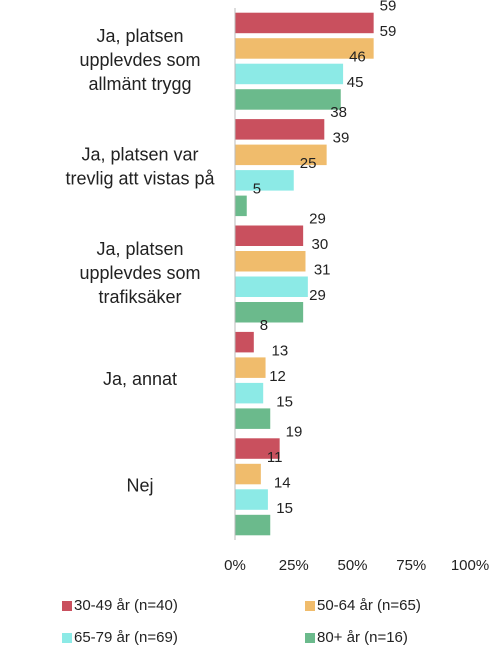 This screenshot has width=498, height=652. What do you see at coordinates (257, 189) in the screenshot?
I see `value-label: 5` at bounding box center [257, 189].